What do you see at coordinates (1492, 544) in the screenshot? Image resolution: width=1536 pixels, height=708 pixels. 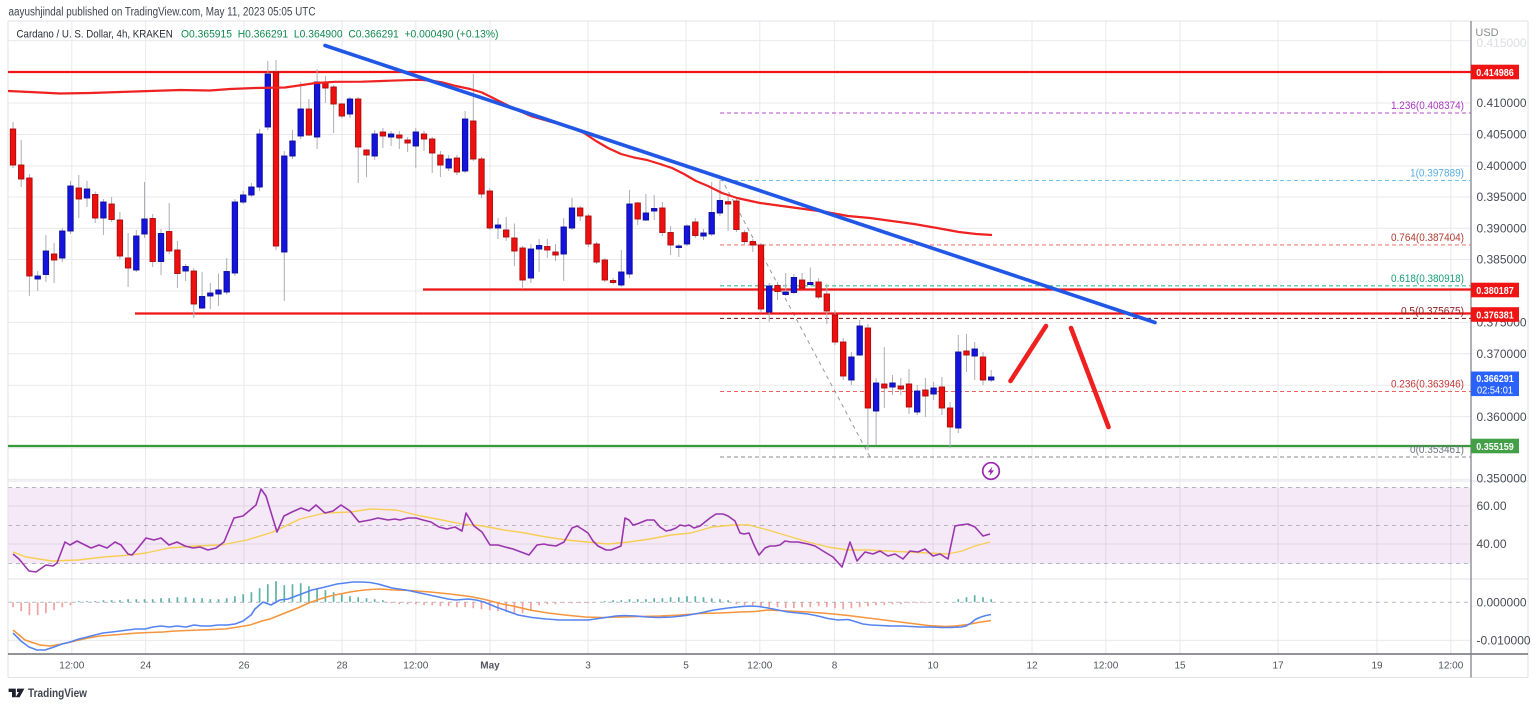 I see `svg-text: 40.00` at bounding box center [1492, 544].